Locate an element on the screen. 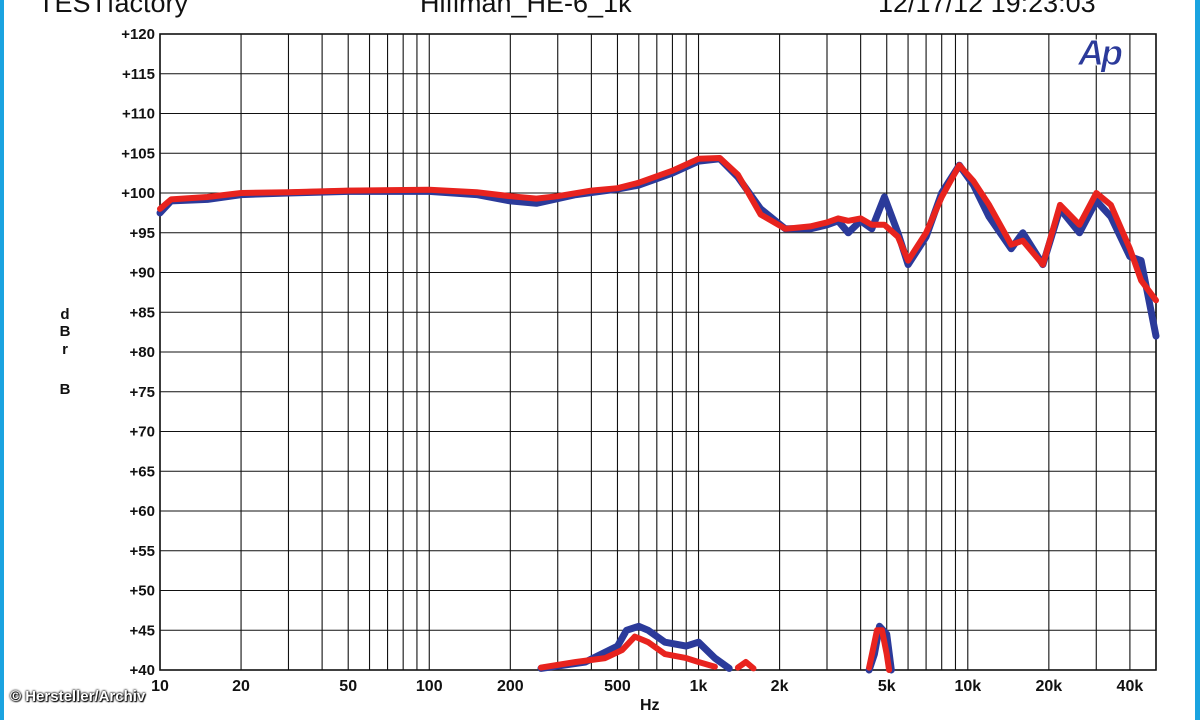 This screenshot has width=1200, height=720. ylabel-letter-d: d is located at coordinates (65, 314).